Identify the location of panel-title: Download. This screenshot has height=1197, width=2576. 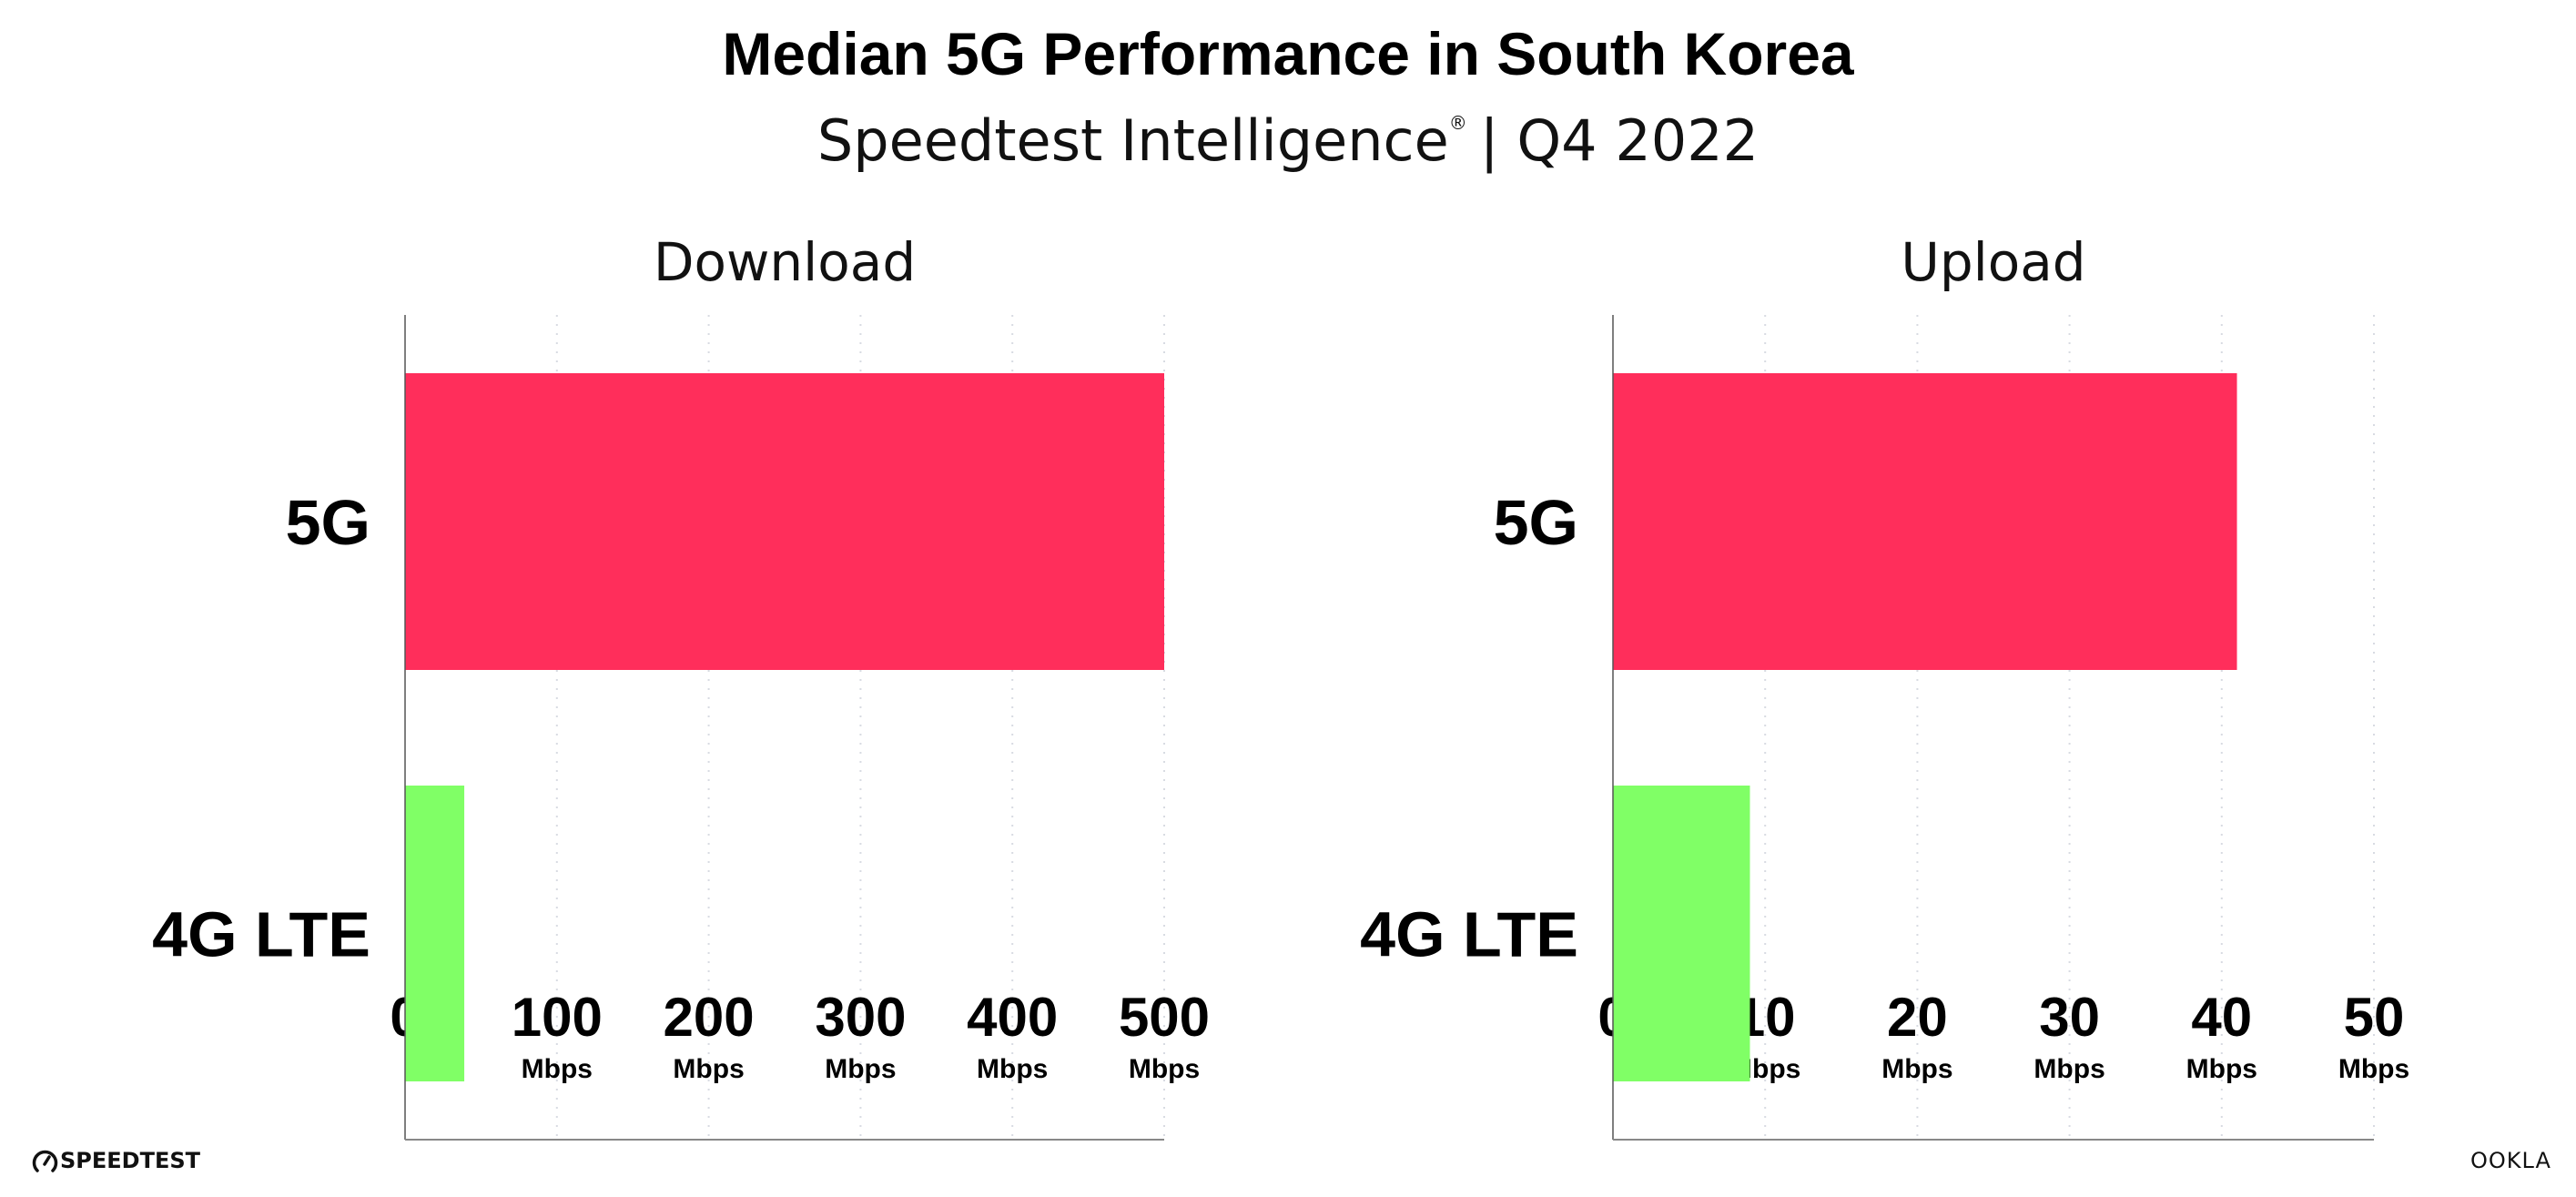
(785, 262).